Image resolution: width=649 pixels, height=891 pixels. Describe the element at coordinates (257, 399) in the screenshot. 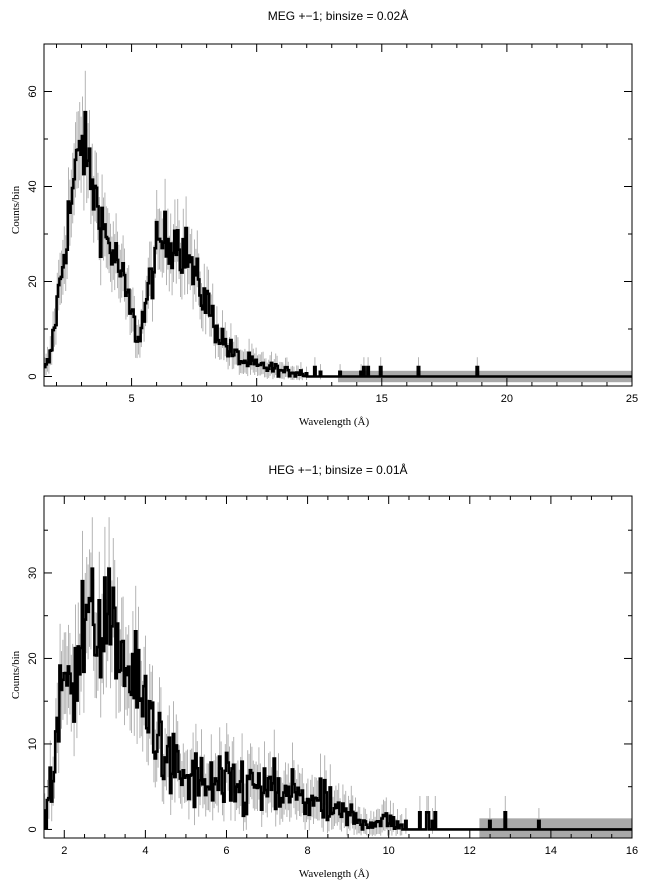

I see `meg-x-tick-label: 10` at that location.